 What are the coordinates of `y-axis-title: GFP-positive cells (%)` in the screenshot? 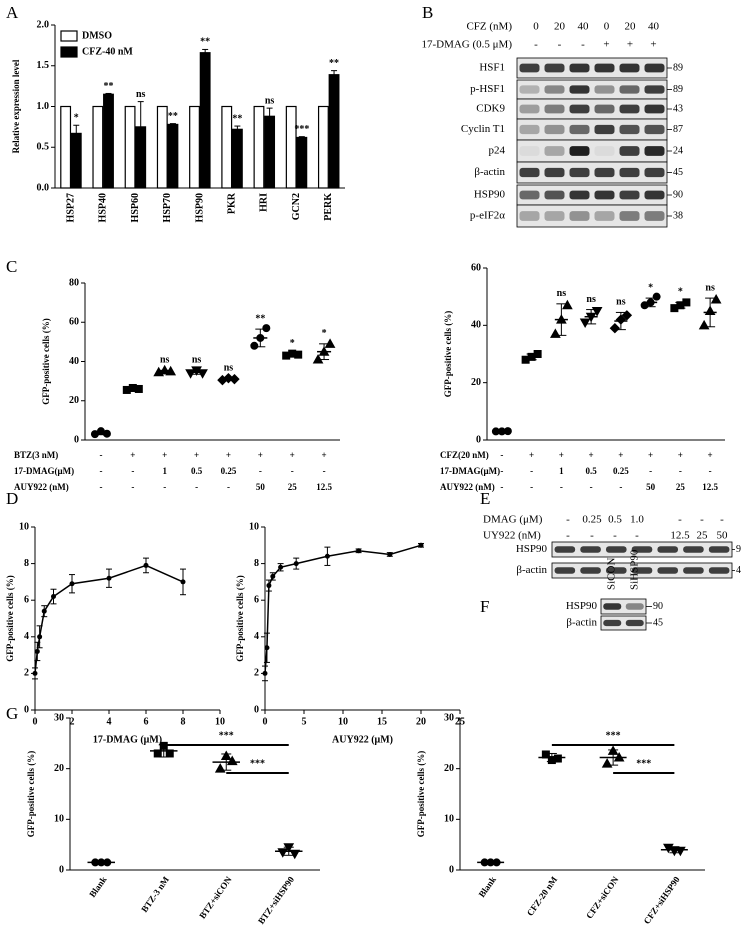 It's located at (240, 618).